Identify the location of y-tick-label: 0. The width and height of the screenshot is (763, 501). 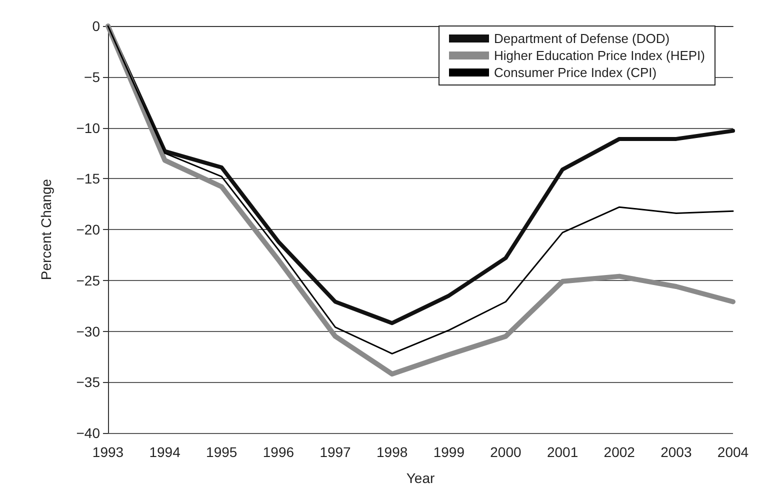
(96, 26).